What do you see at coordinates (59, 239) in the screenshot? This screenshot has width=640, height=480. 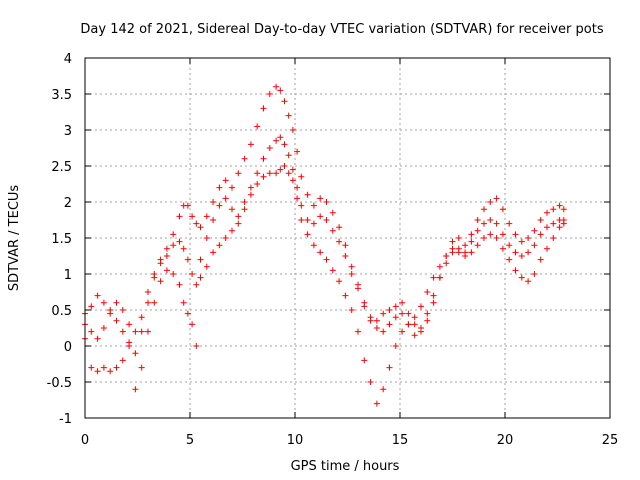 I see `y-tick-labels: -1 -0.5 0 0.5 1 1.5 2 2.5 3 3.5 4` at bounding box center [59, 239].